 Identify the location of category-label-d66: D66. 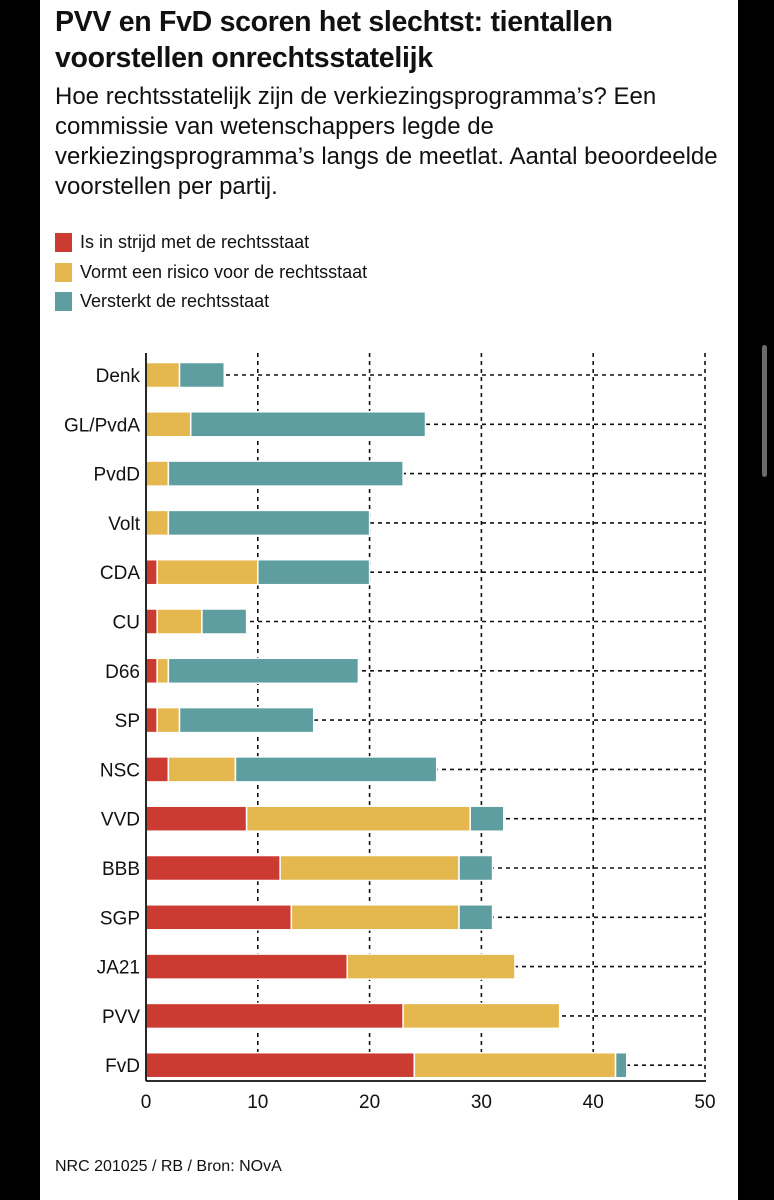
(122, 672).